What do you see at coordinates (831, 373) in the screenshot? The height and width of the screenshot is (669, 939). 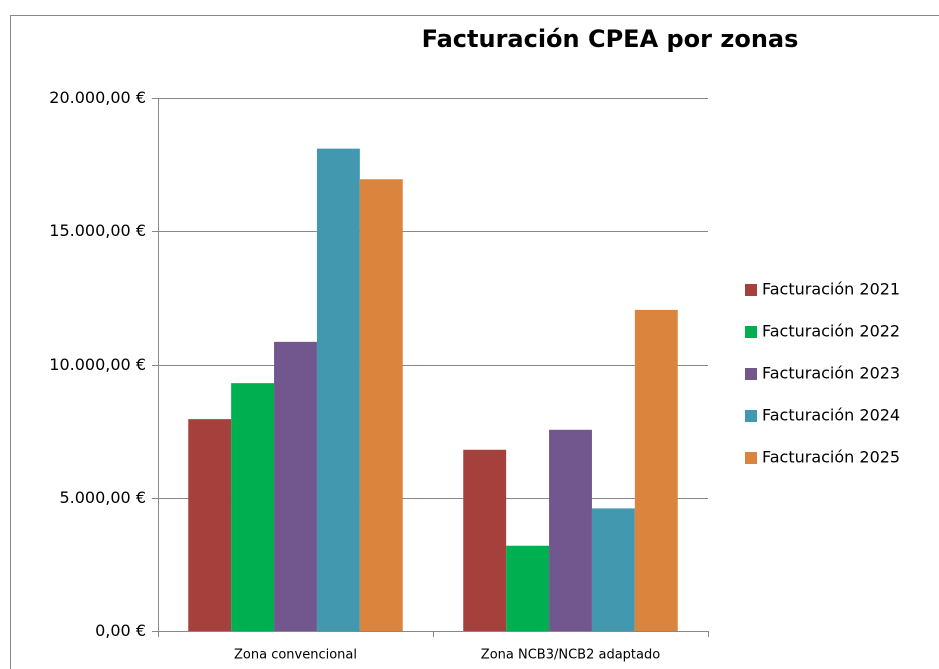 I see `legend-label: Facturación 2023` at bounding box center [831, 373].